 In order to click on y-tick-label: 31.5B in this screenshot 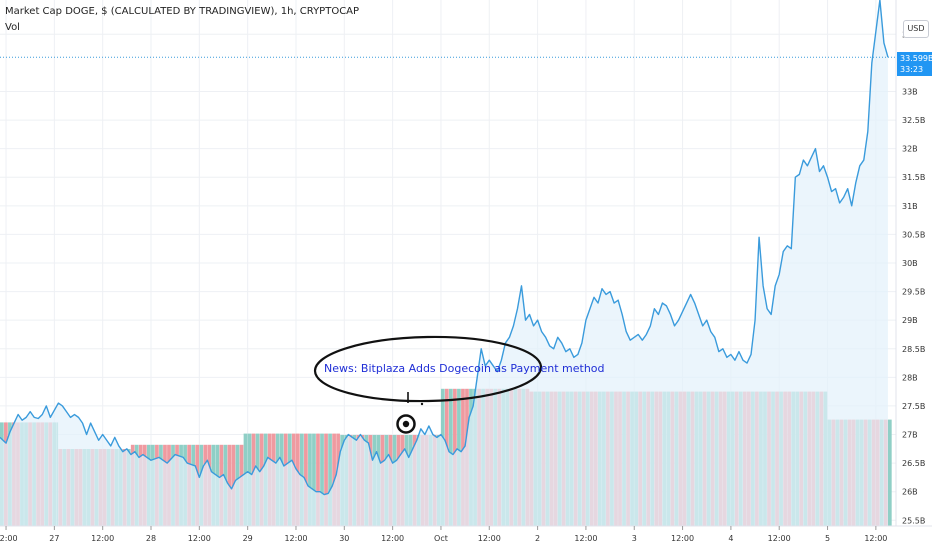, I will do `click(913, 177)`.